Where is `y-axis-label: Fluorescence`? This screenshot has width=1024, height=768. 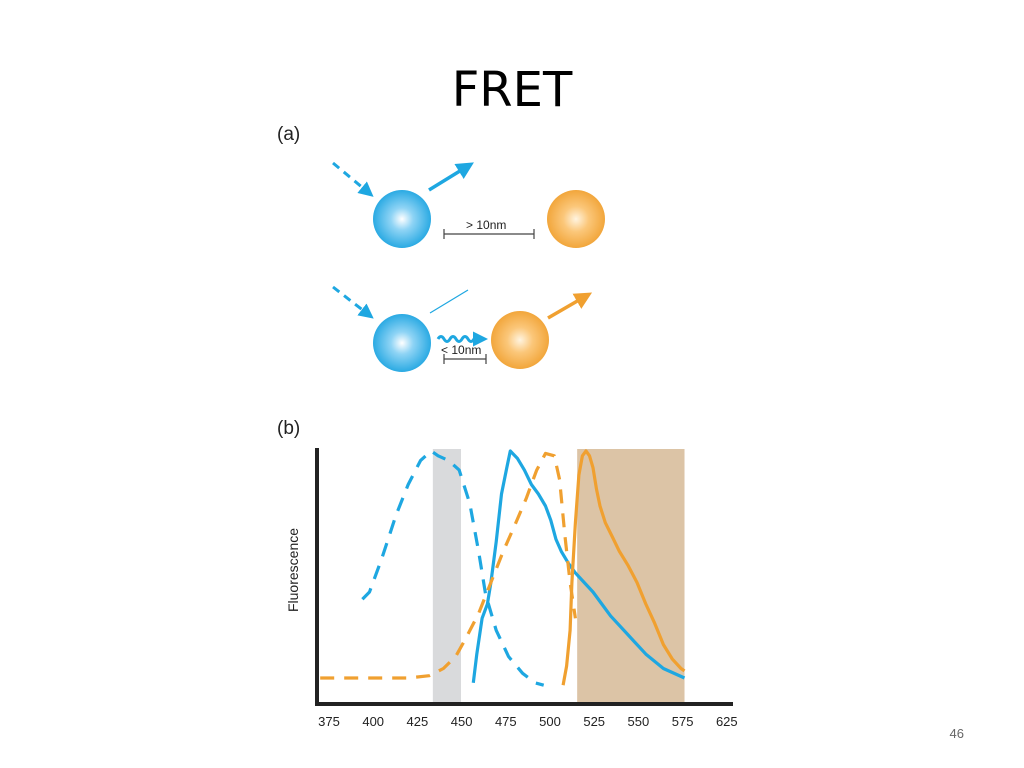
y-axis-label: Fluorescence is located at coordinates (293, 570).